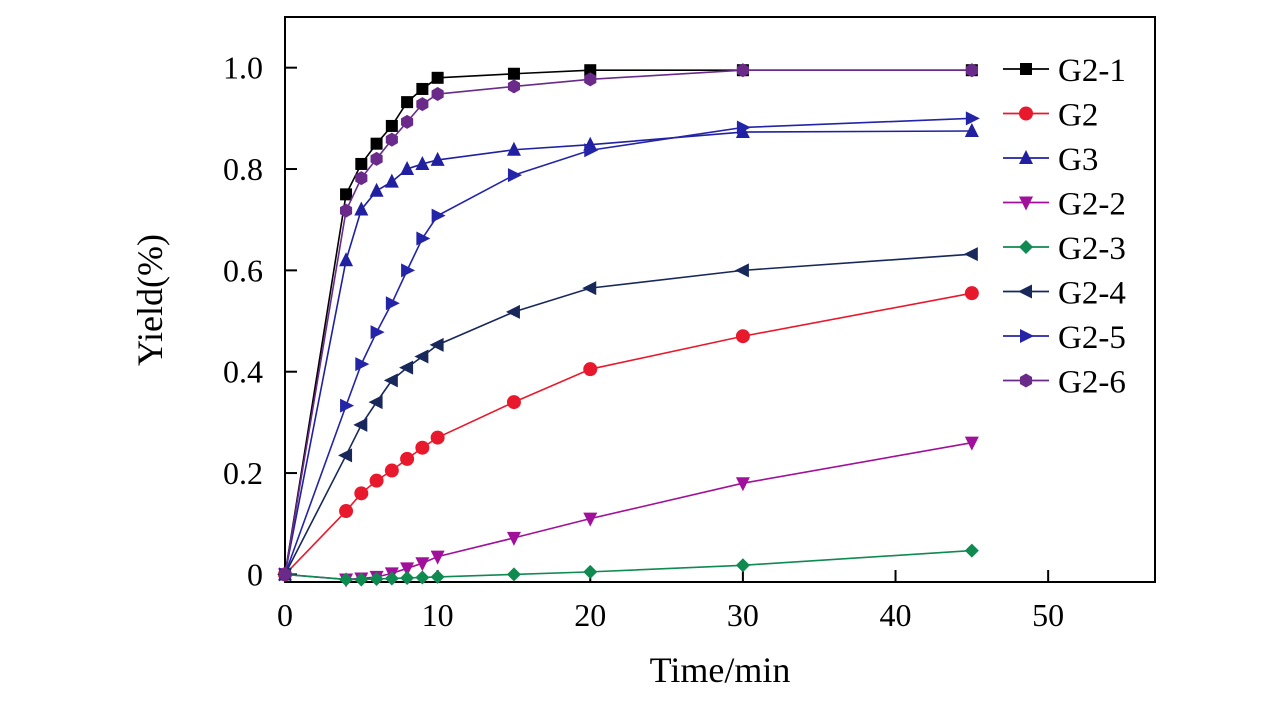 The width and height of the screenshot is (1283, 709). Describe the element at coordinates (1026, 113) in the screenshot. I see `legend-marker-g2` at that location.